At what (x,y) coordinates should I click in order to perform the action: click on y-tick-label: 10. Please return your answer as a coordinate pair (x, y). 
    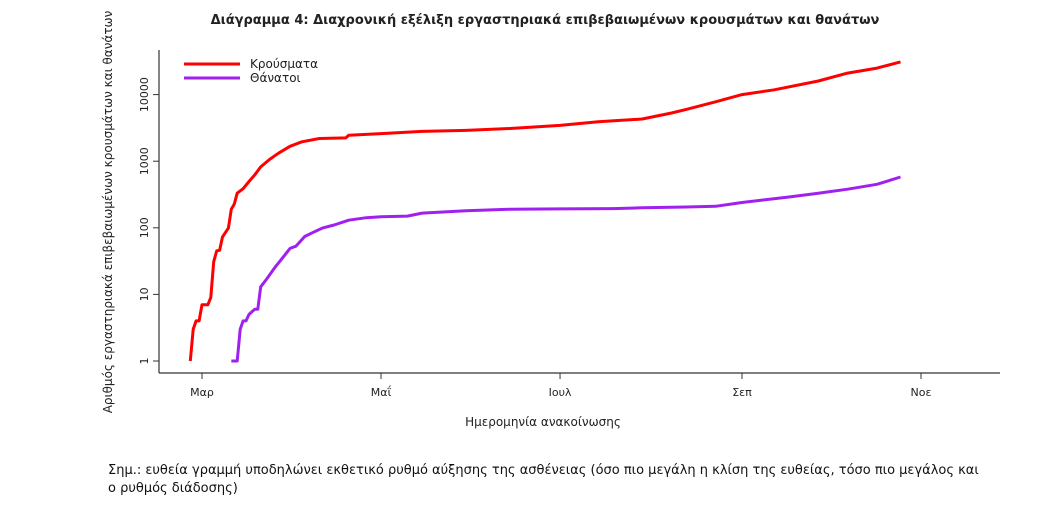
    Looking at the image, I should click on (144, 294).